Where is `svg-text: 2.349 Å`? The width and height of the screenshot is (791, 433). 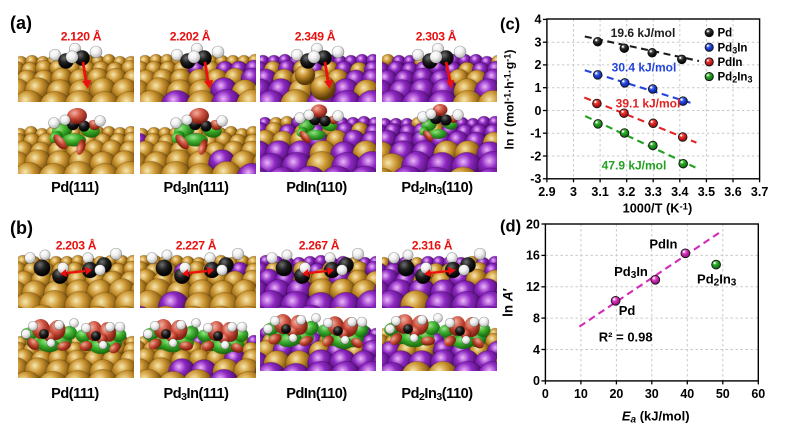 svg-text: 2.349 Å is located at coordinates (315, 36).